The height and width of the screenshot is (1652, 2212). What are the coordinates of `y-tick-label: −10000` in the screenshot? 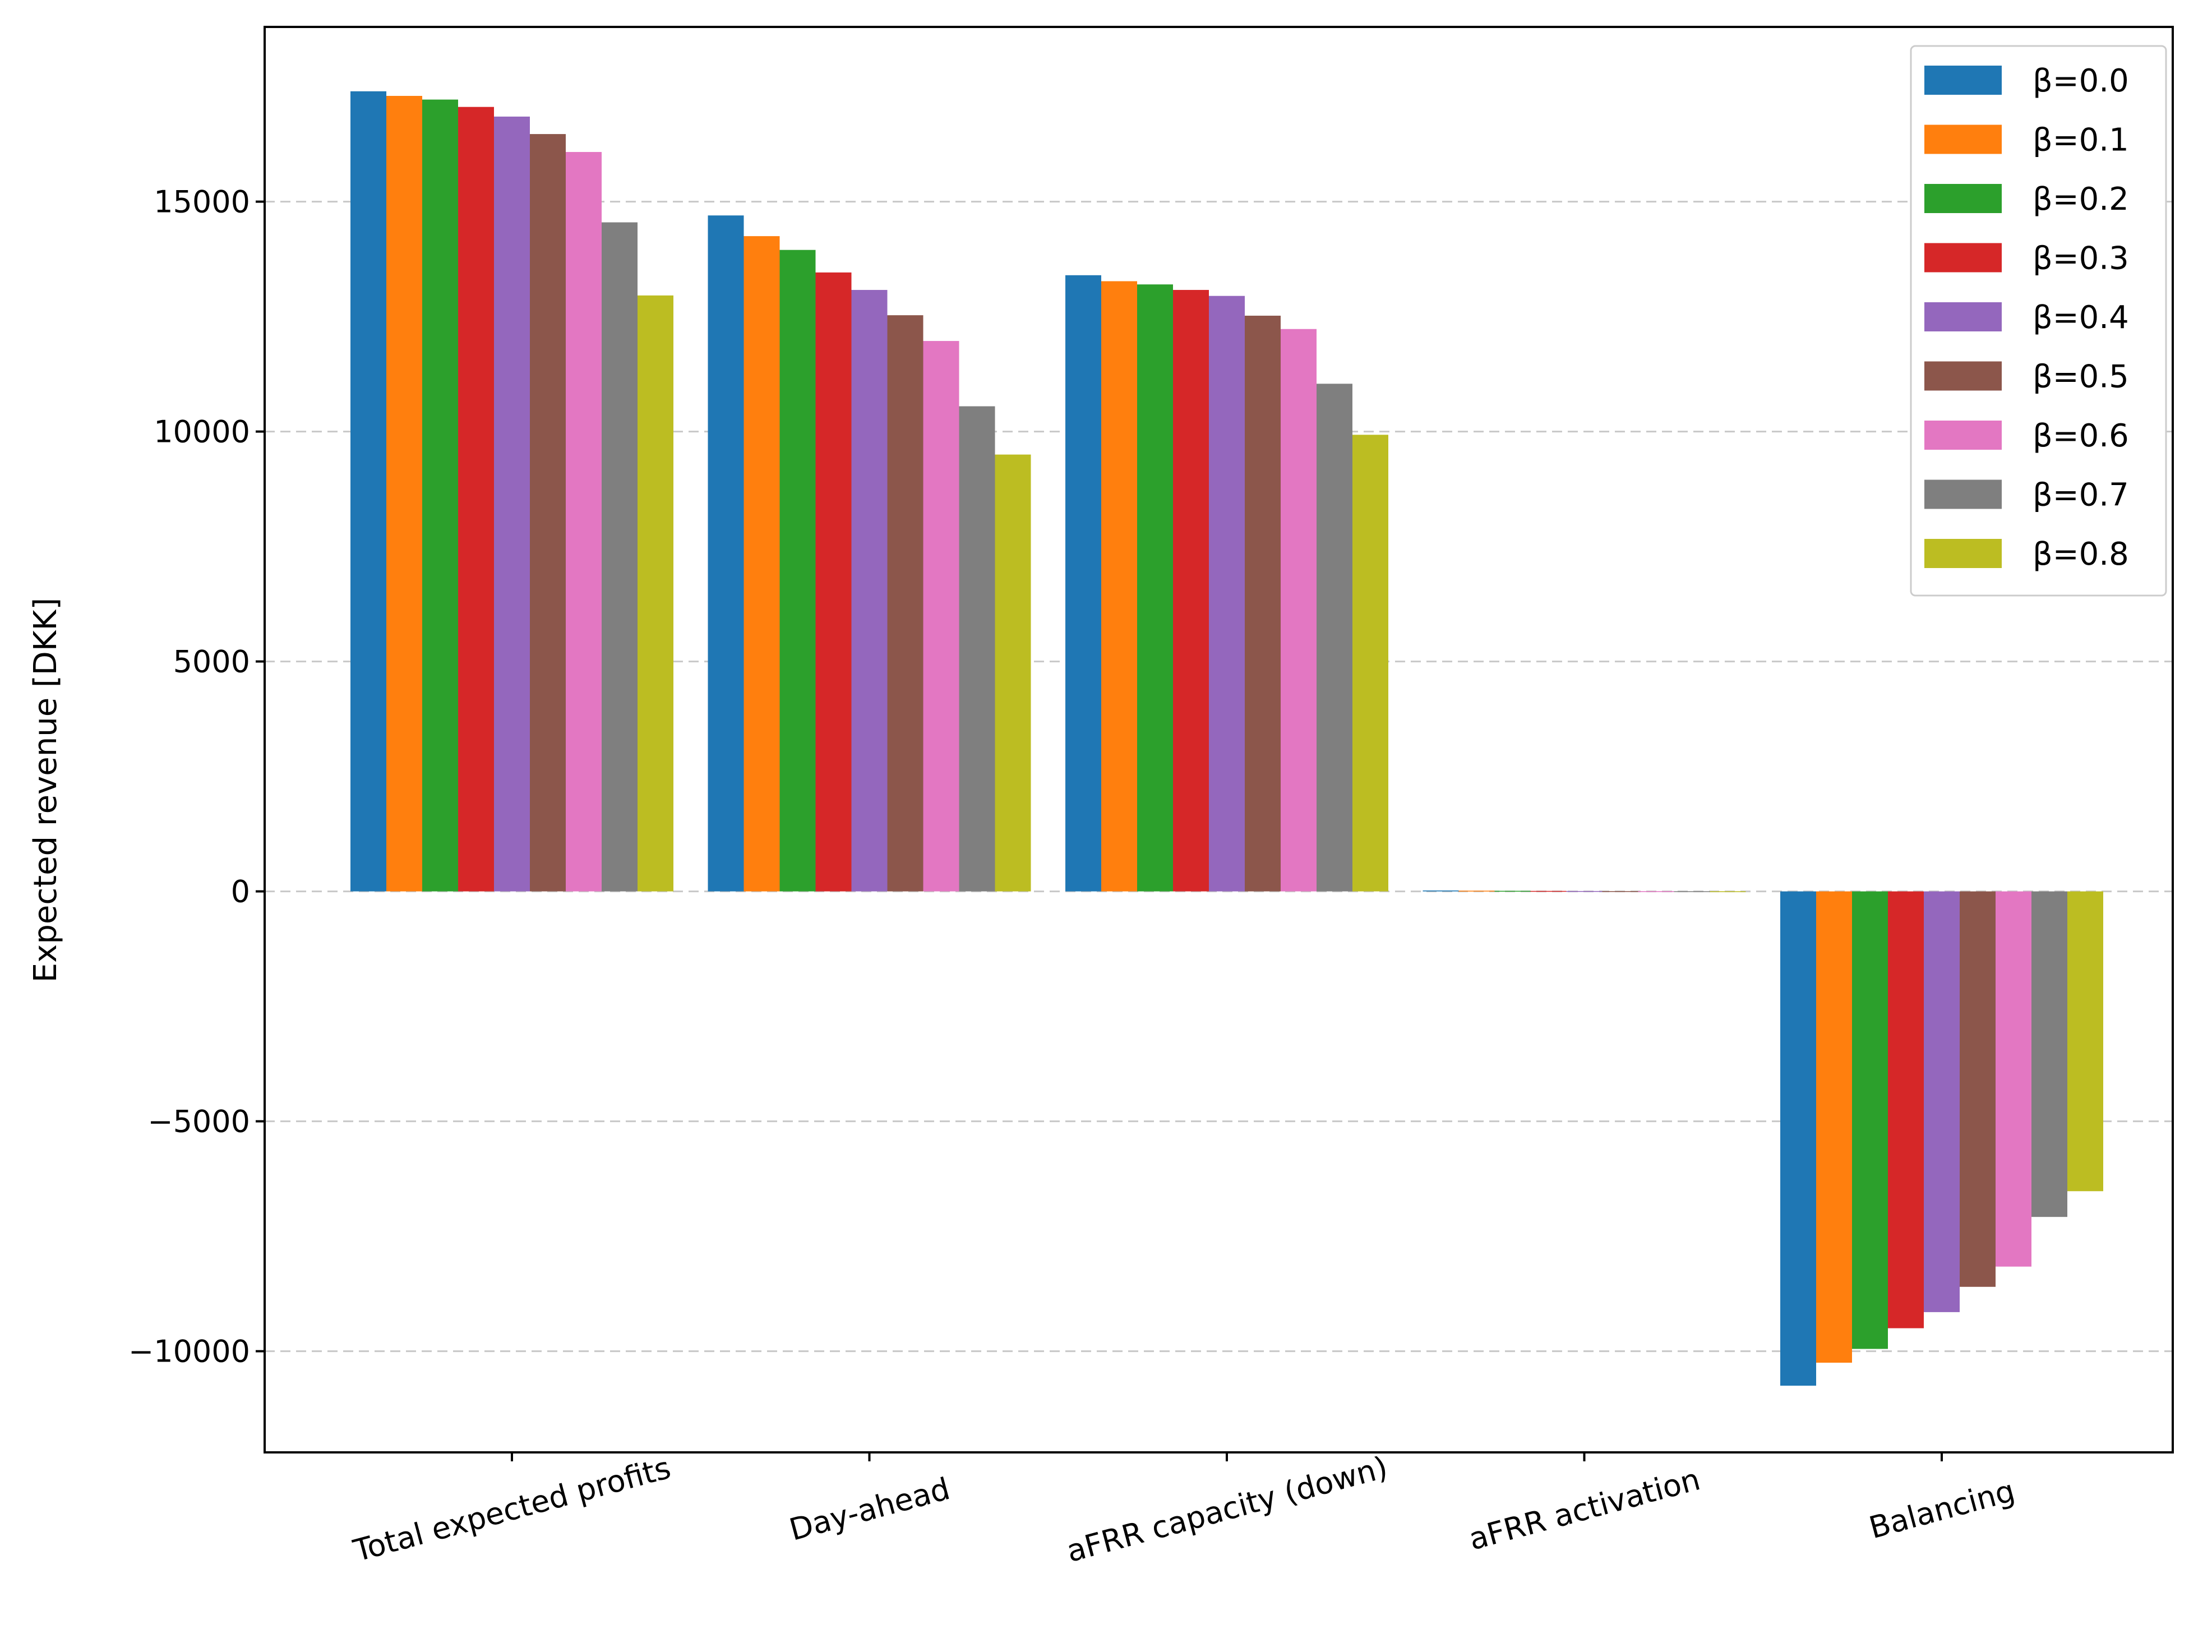 It's located at (189, 1351).